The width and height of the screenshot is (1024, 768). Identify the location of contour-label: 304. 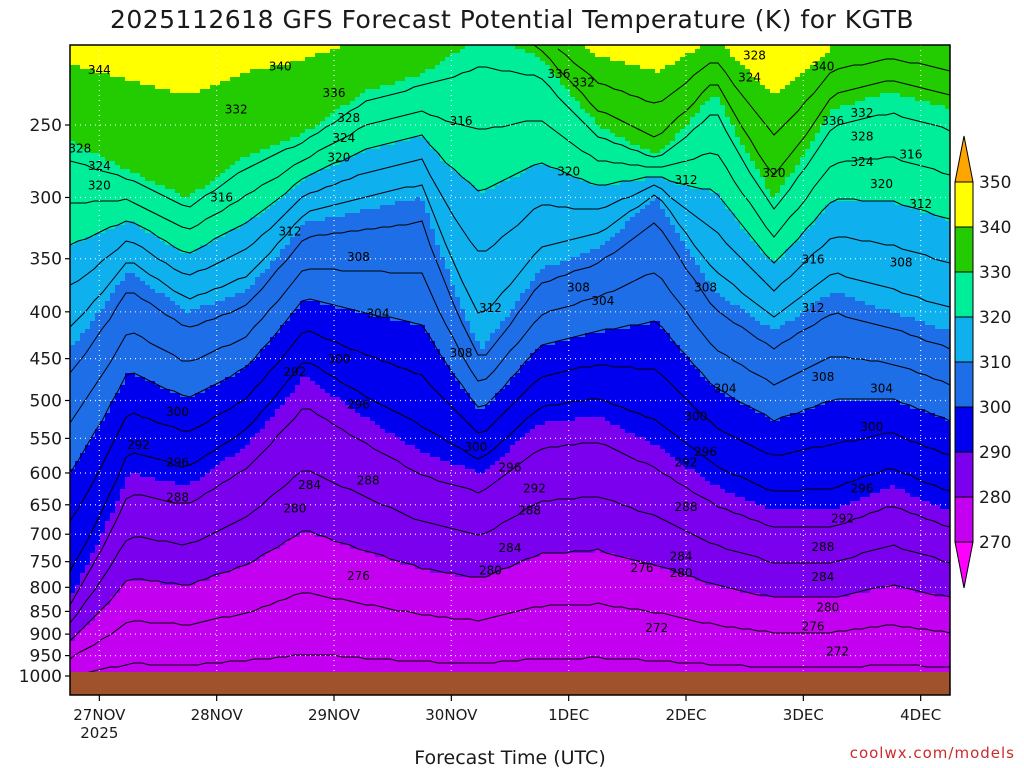
(602, 301).